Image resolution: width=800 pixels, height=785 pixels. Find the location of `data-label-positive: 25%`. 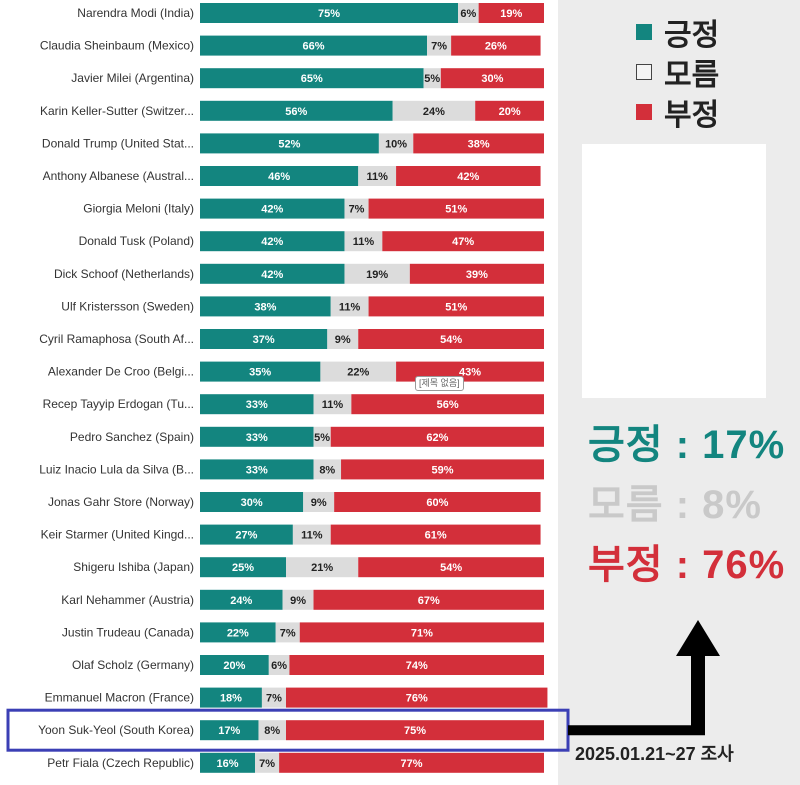

data-label-positive: 25% is located at coordinates (243, 568).